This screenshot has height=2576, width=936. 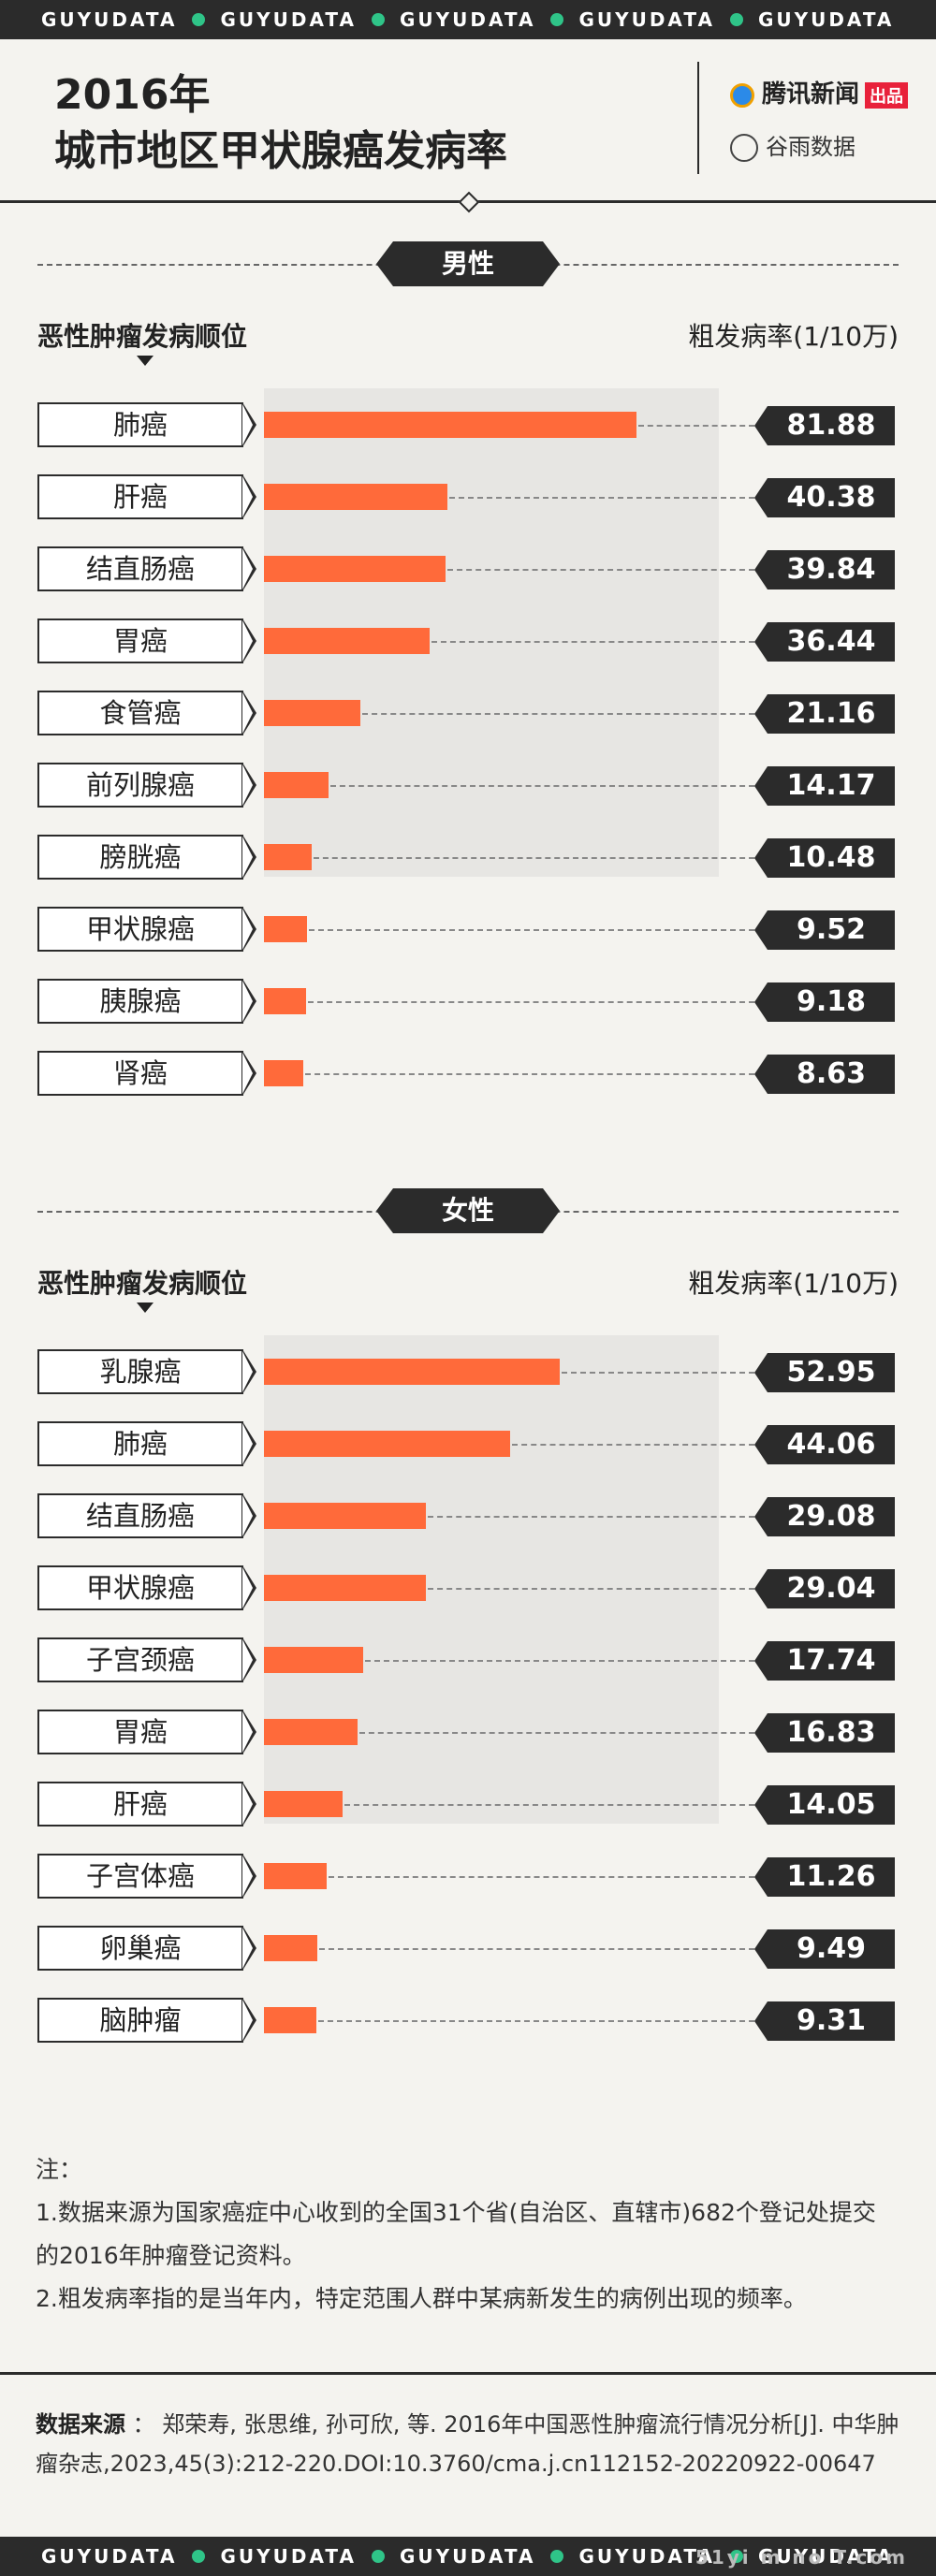 What do you see at coordinates (468, 263) in the screenshot?
I see `section-label: 男性` at bounding box center [468, 263].